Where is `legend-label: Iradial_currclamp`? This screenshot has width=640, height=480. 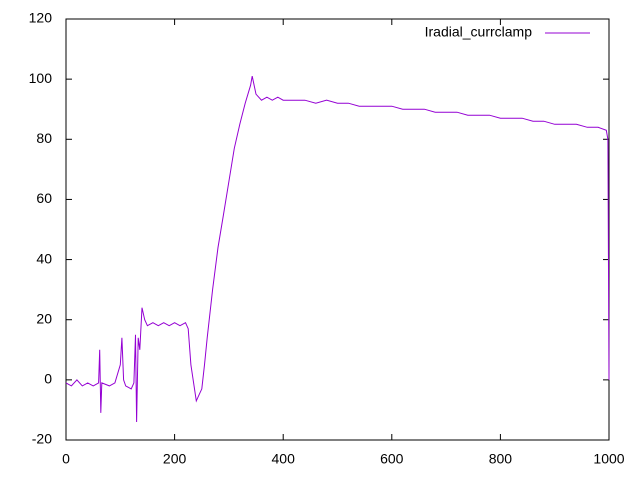
legend-label: Iradial_currclamp is located at coordinates (479, 32).